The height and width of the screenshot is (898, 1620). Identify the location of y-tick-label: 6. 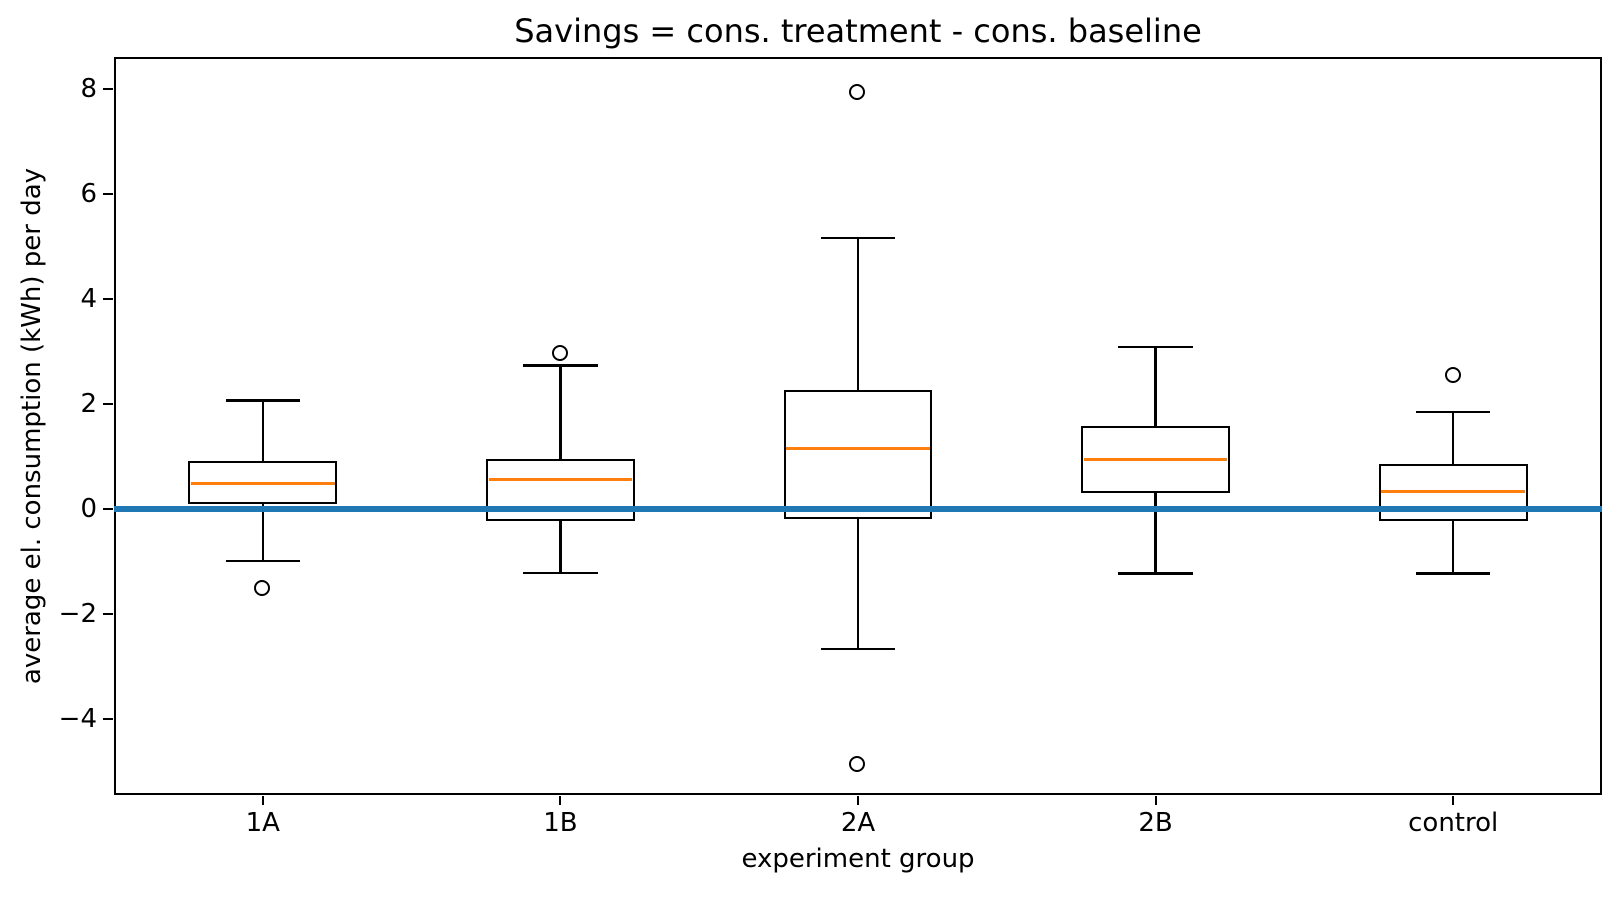
(88, 193).